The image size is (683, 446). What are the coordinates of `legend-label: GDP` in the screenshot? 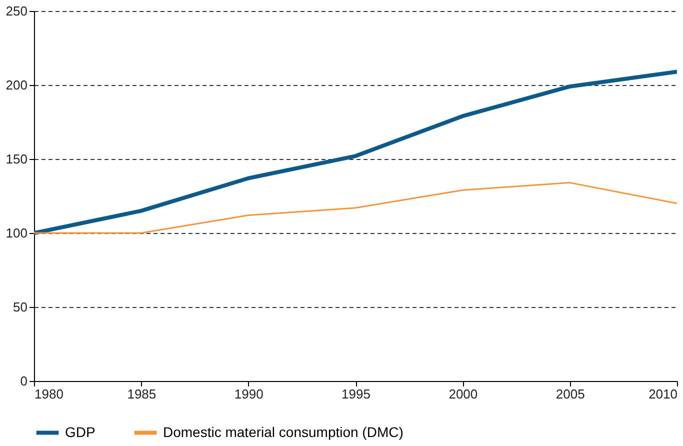 It's located at (80, 432).